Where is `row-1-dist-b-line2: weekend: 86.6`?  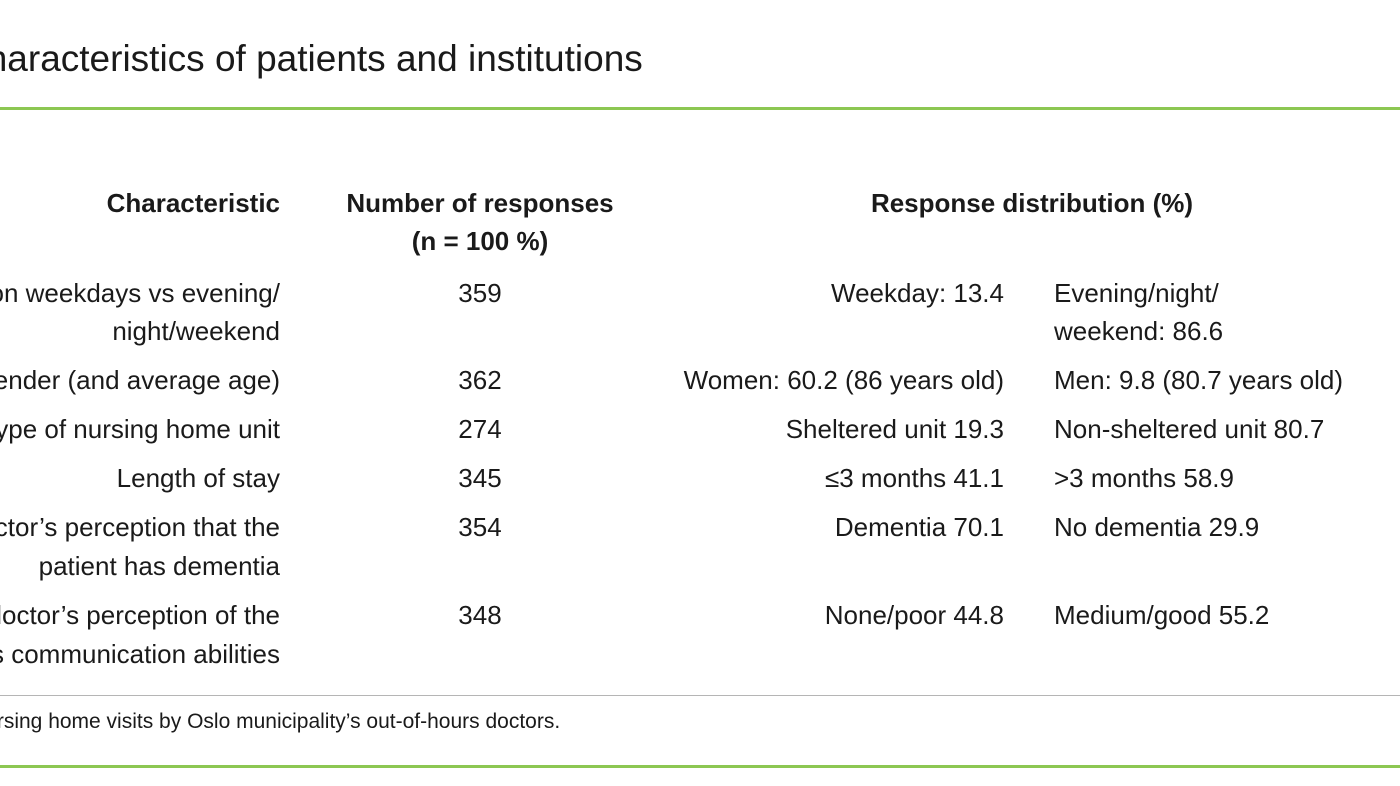
row-1-dist-b-line2: weekend: 86.6 is located at coordinates (1139, 331).